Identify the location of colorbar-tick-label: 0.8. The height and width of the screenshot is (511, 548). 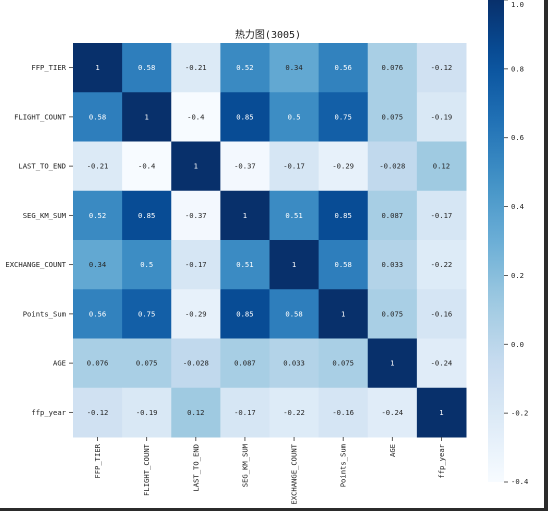
(517, 68).